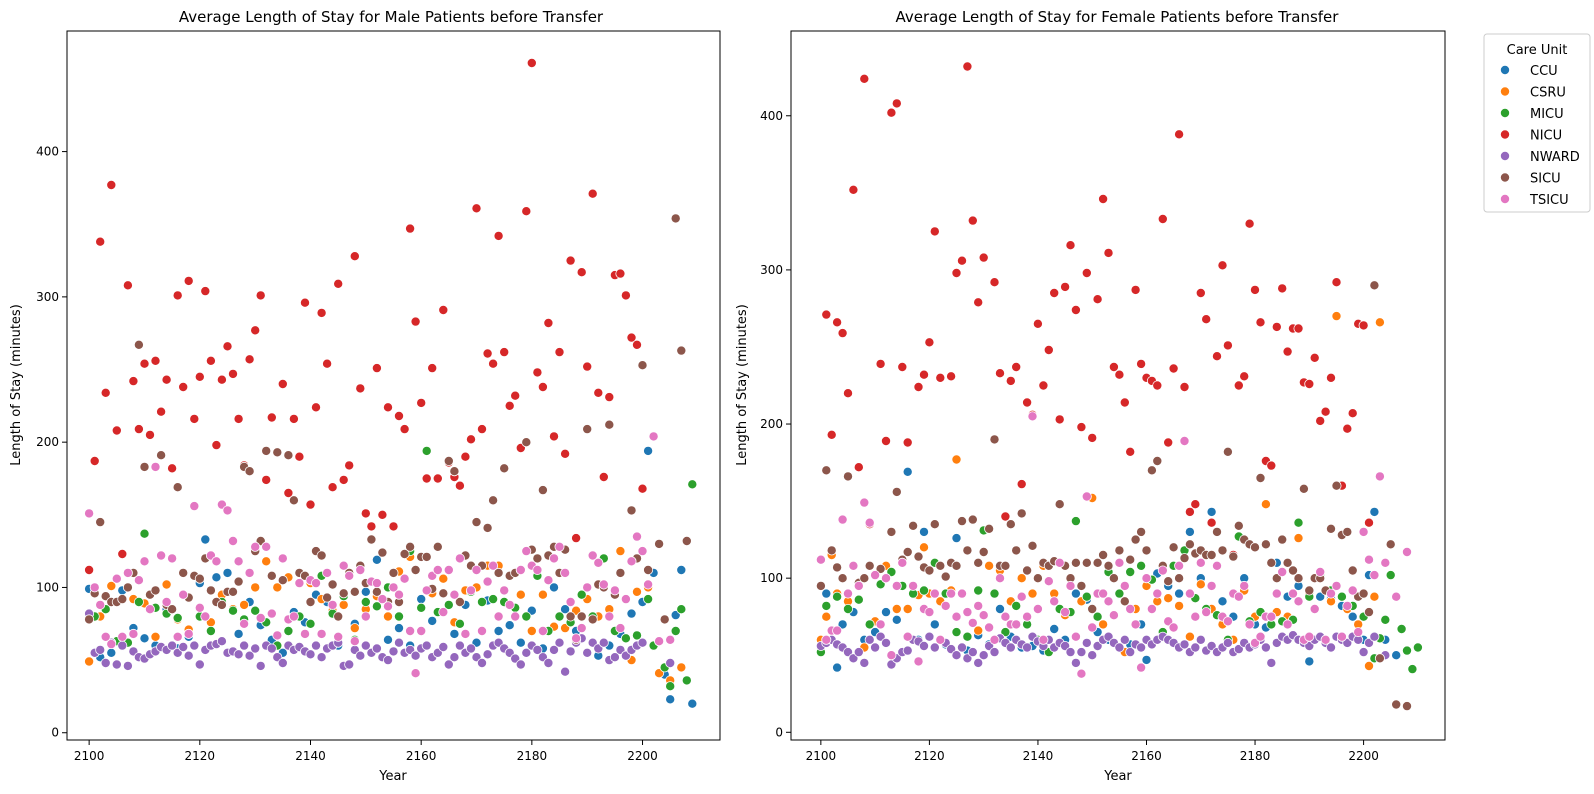 The image size is (1594, 794). What do you see at coordinates (1336, 316) in the screenshot?
I see `female-point-csru` at bounding box center [1336, 316].